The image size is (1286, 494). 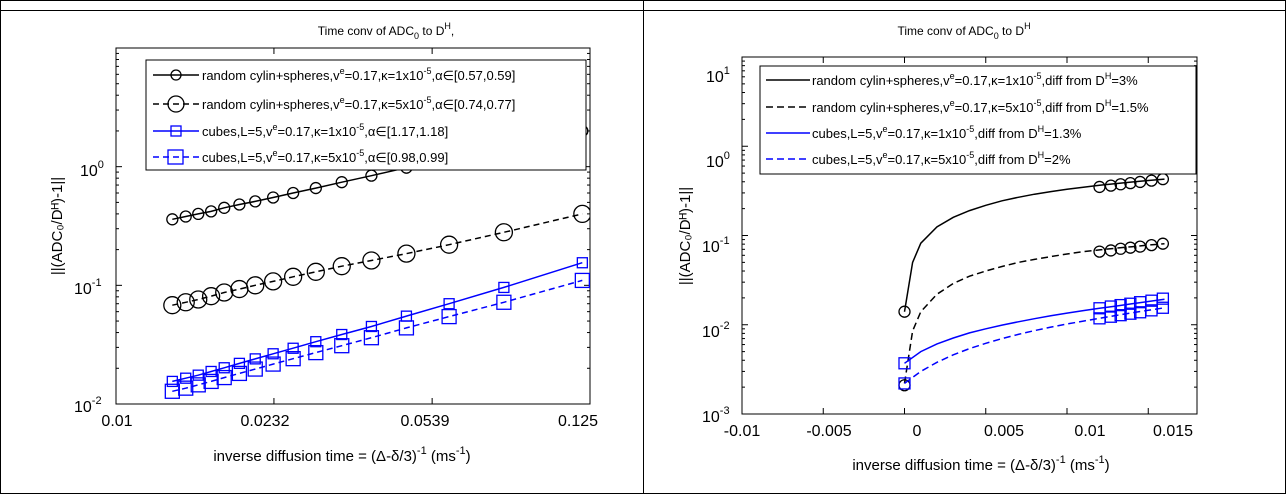 What do you see at coordinates (685, 236) in the screenshot?
I see `right-y-axis-label: ||(ADC₀/Dᴴ)-1||` at bounding box center [685, 236].